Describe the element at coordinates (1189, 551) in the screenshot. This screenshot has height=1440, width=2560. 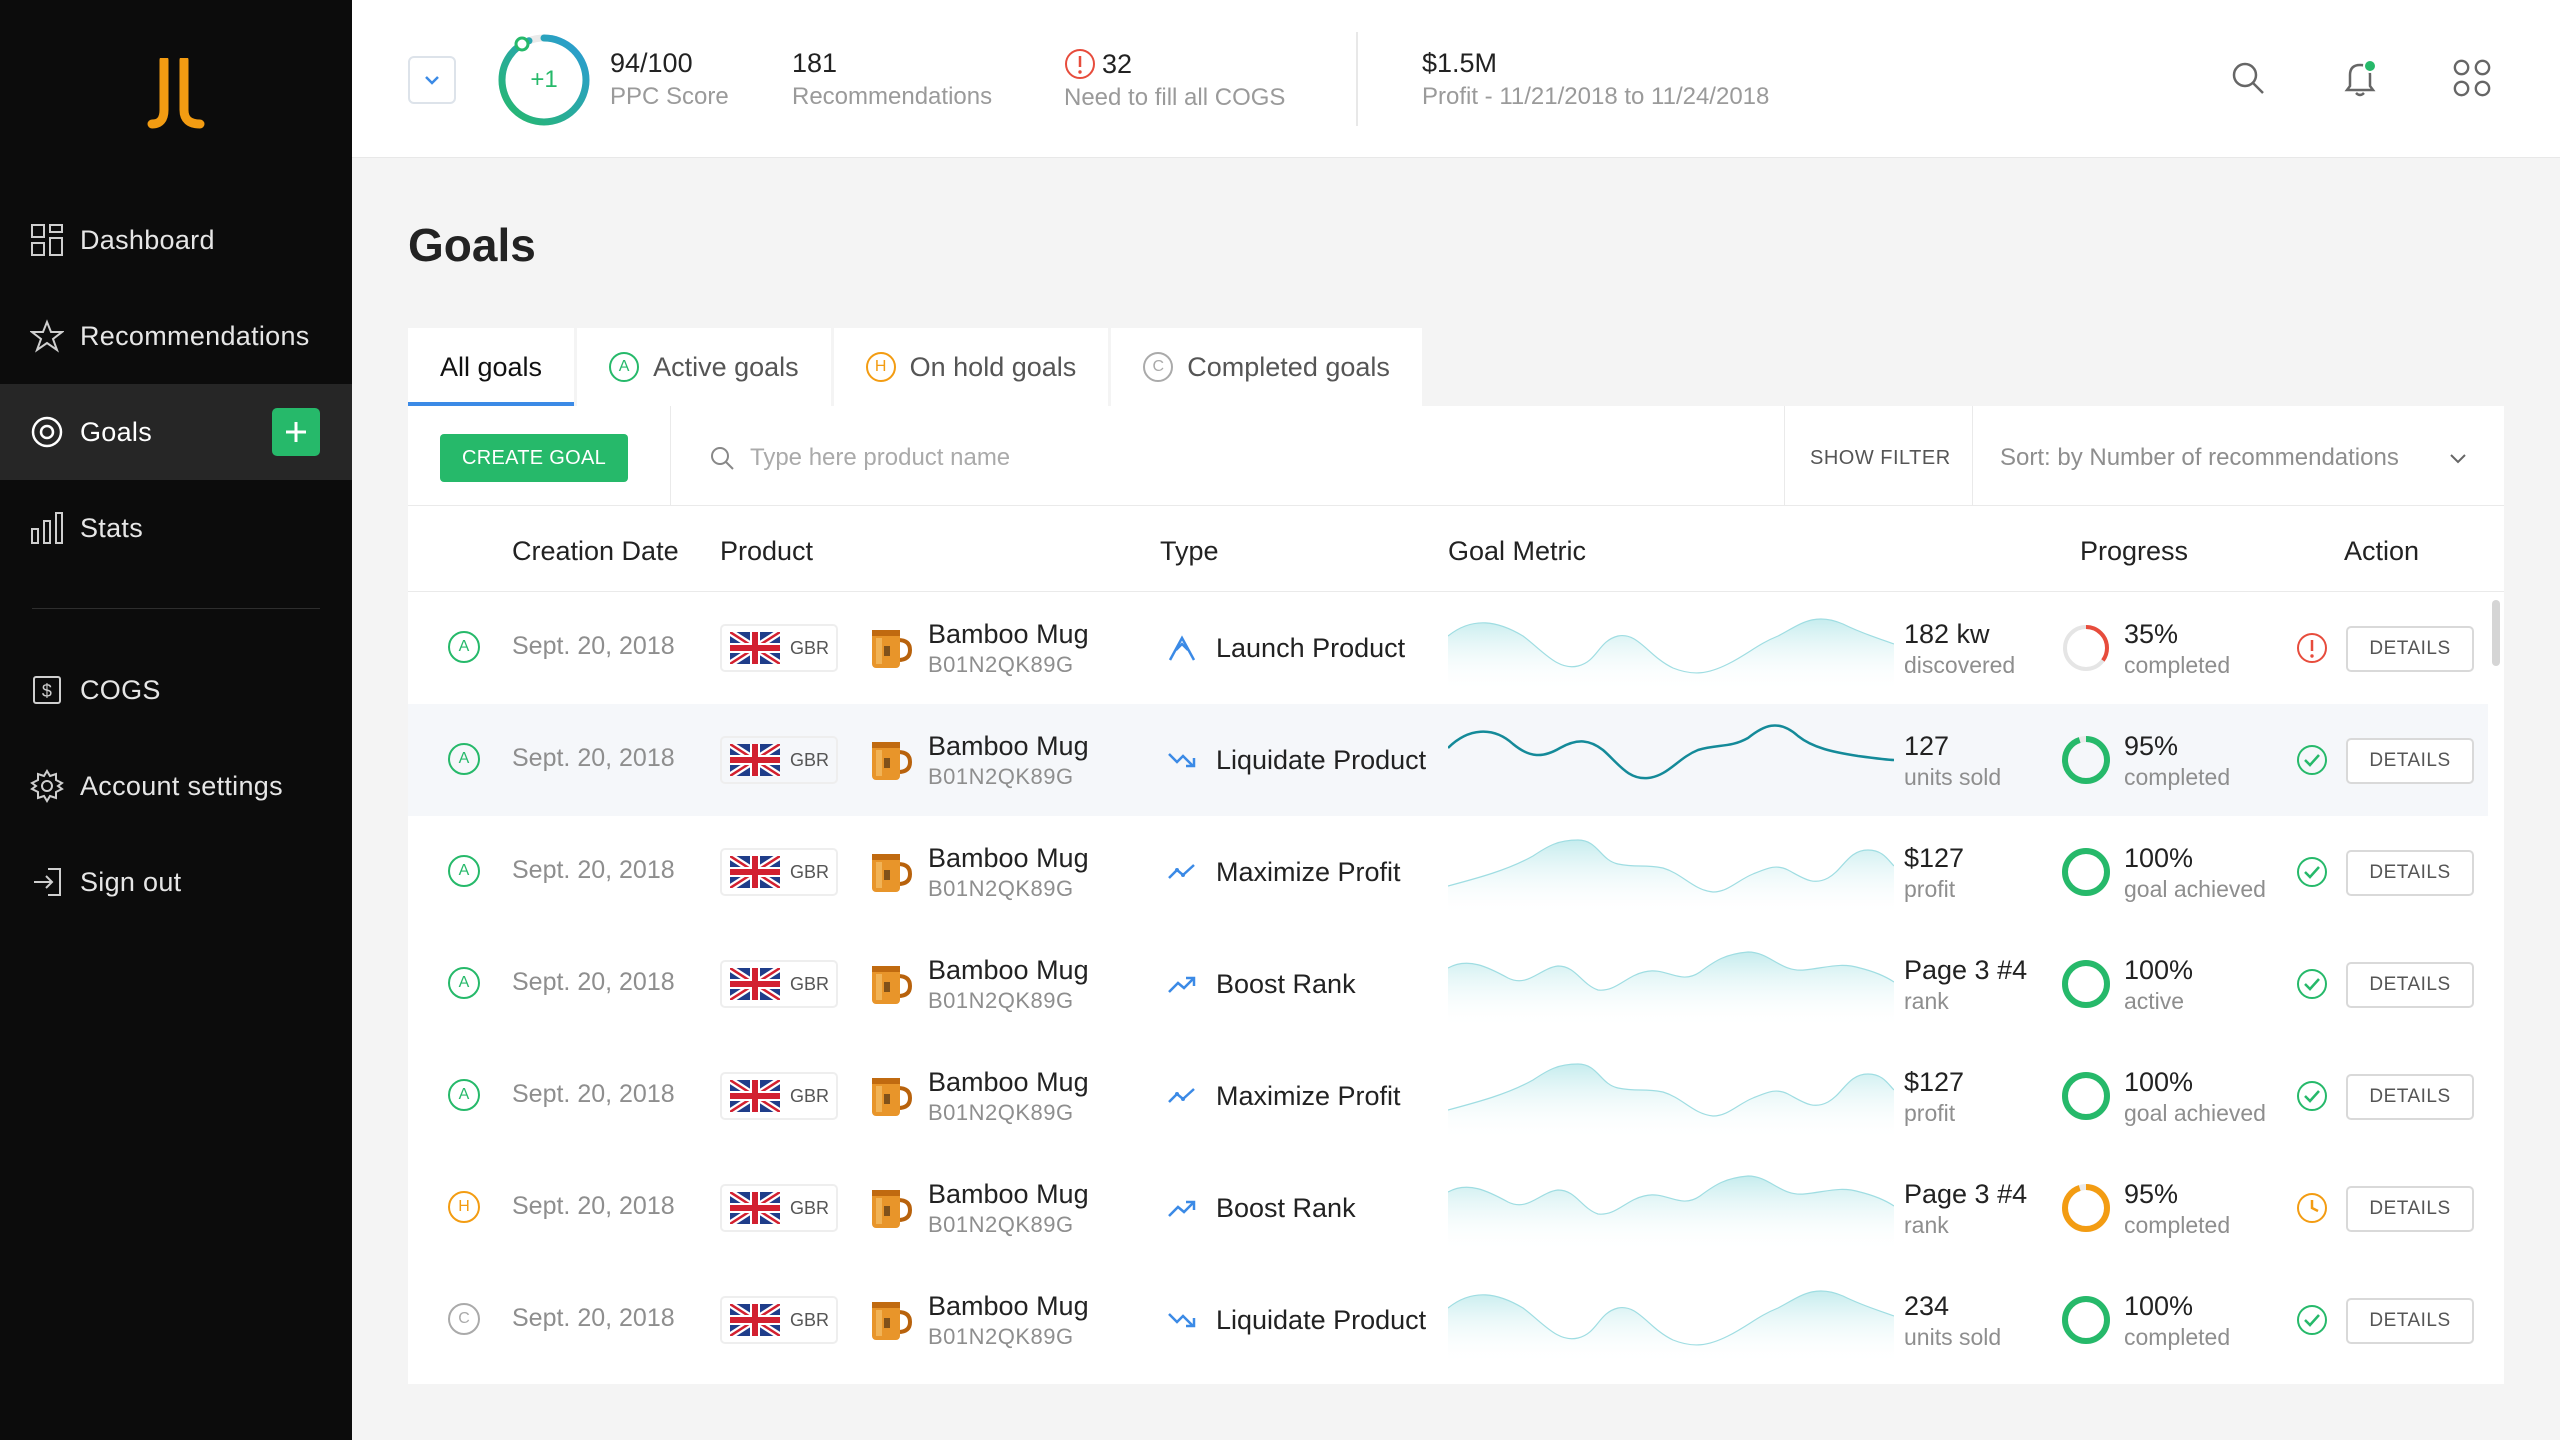
I see `column-header-type: Type` at that location.